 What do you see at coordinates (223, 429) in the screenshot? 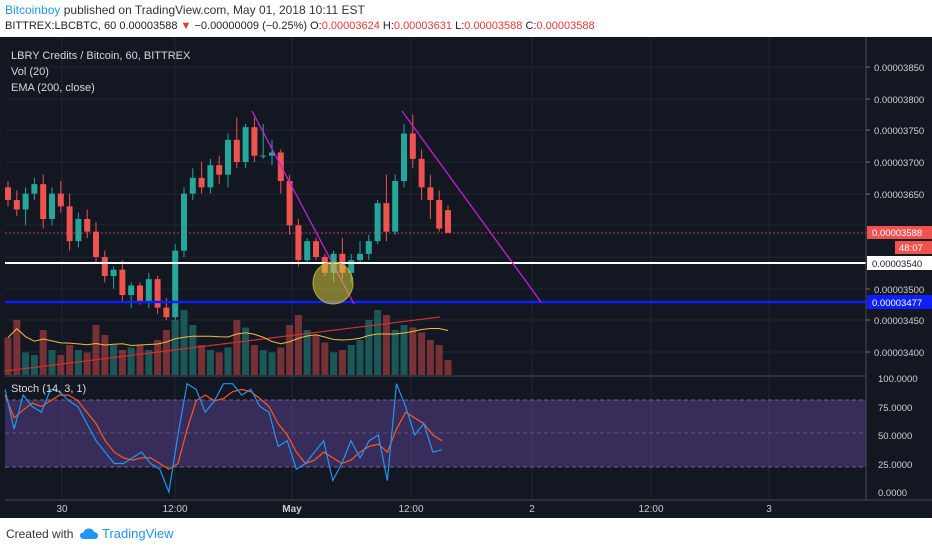
I see `stoch-d-line` at bounding box center [223, 429].